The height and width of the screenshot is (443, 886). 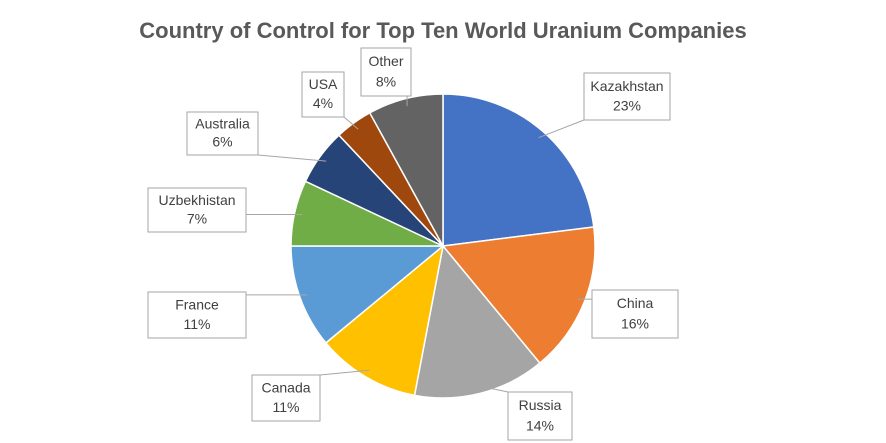 What do you see at coordinates (386, 81) in the screenshot?
I see `data-label-value: 8%` at bounding box center [386, 81].